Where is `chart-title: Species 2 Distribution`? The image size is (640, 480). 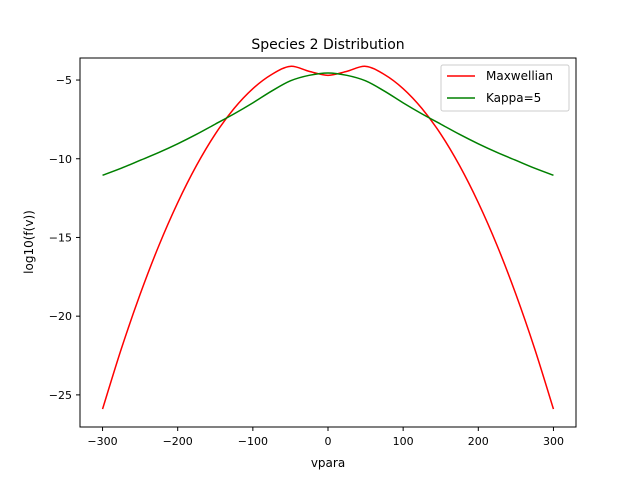
chart-title: Species 2 Distribution is located at coordinates (327, 45).